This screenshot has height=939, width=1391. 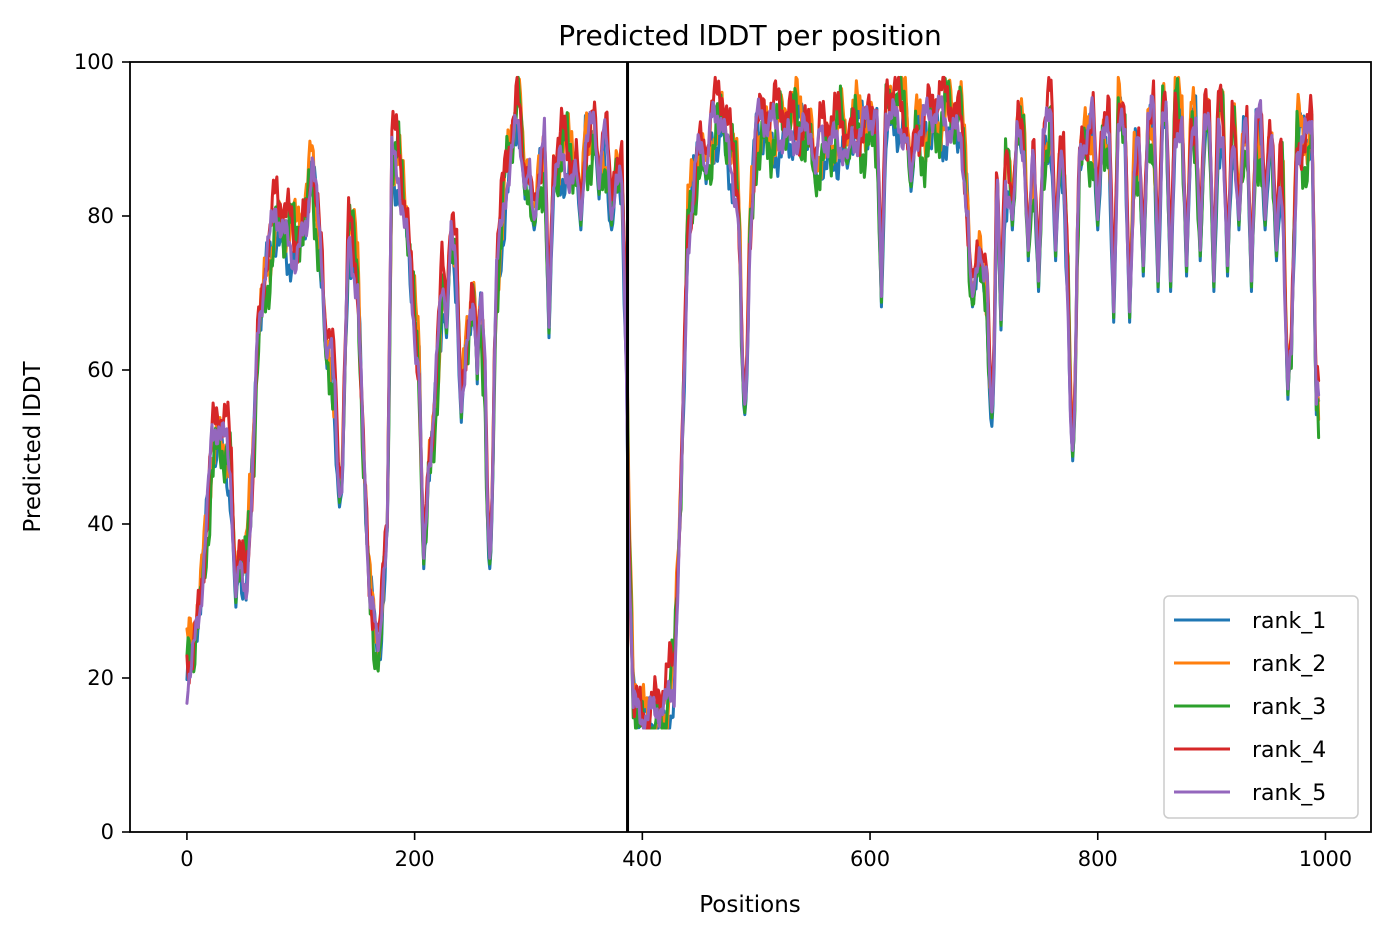 I want to click on x-tick-label: 1000, so click(x=1325, y=859).